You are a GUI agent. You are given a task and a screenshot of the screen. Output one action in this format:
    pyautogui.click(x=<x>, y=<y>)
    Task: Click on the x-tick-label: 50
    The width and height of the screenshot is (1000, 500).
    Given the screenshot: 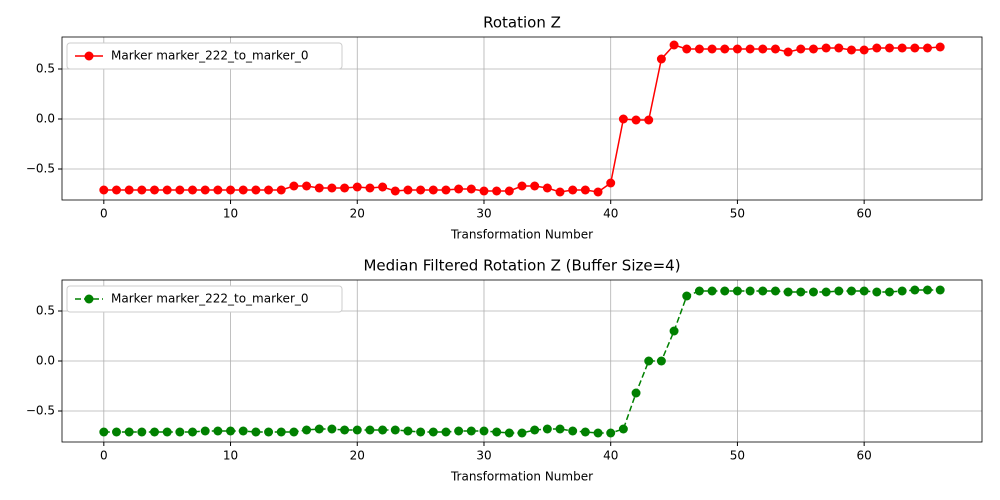 What is the action you would take?
    pyautogui.click(x=737, y=214)
    